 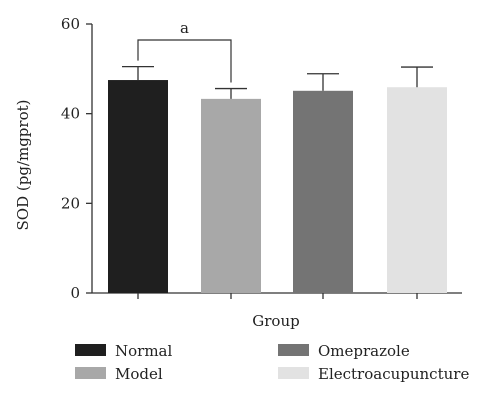 I want to click on bar-electroacupuncture, so click(x=417, y=190).